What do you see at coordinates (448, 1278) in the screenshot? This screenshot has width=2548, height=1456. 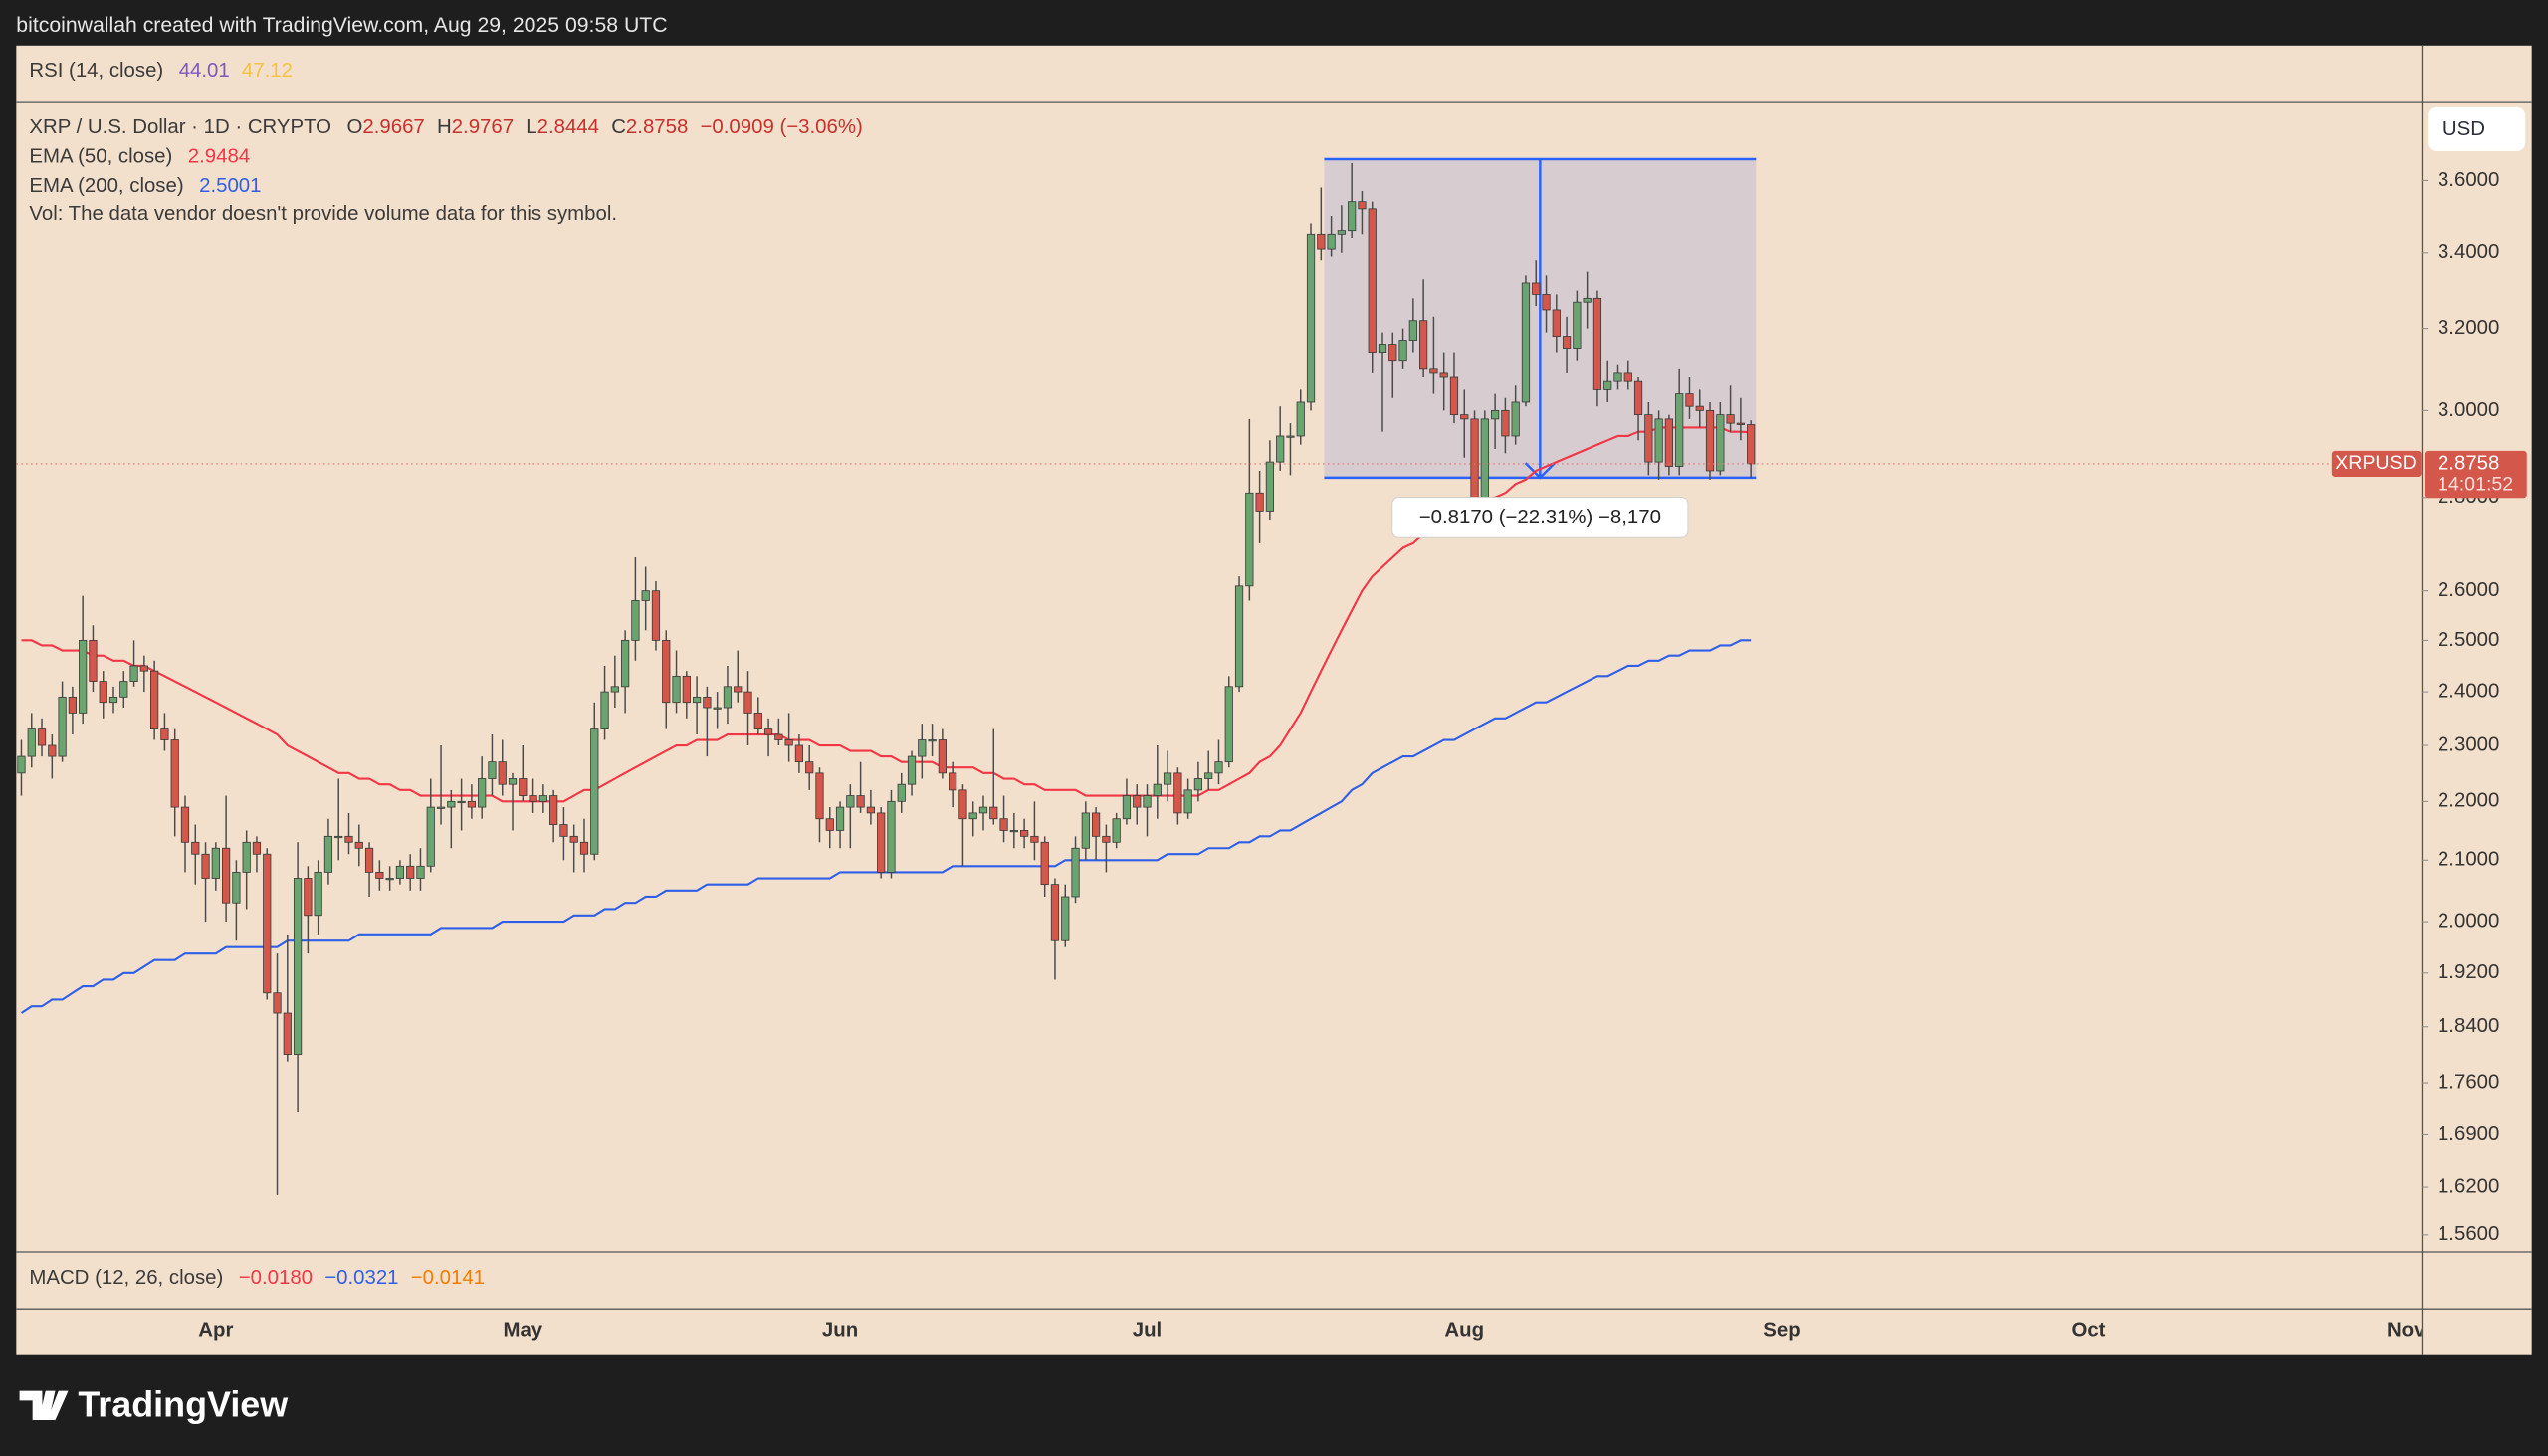 I see `macd-value: −0.0141` at bounding box center [448, 1278].